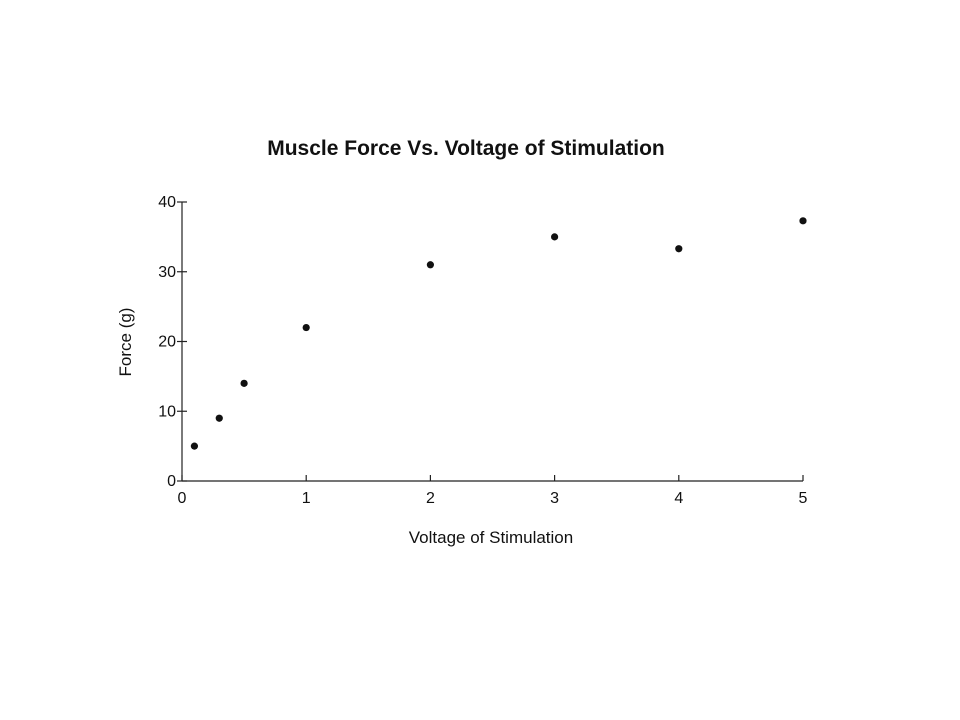 This screenshot has width=960, height=720. Describe the element at coordinates (678, 498) in the screenshot. I see `x-tick-label: 4` at that location.